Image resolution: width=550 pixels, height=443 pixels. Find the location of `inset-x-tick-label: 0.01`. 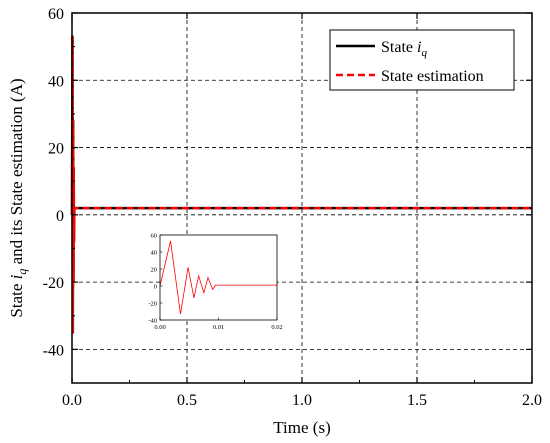

inset-x-tick-label: 0.01 is located at coordinates (218, 327).